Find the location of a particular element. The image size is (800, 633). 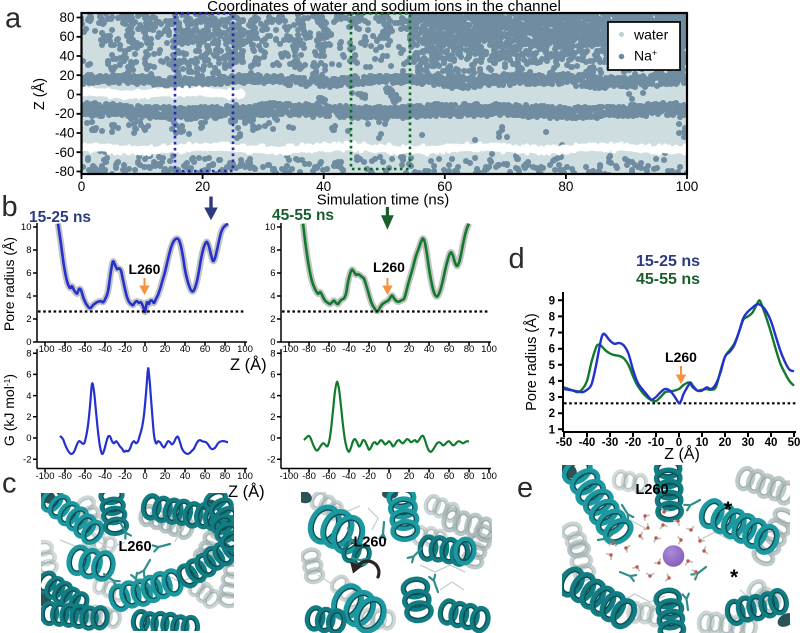

svg-text: 3 is located at coordinates (552, 398).